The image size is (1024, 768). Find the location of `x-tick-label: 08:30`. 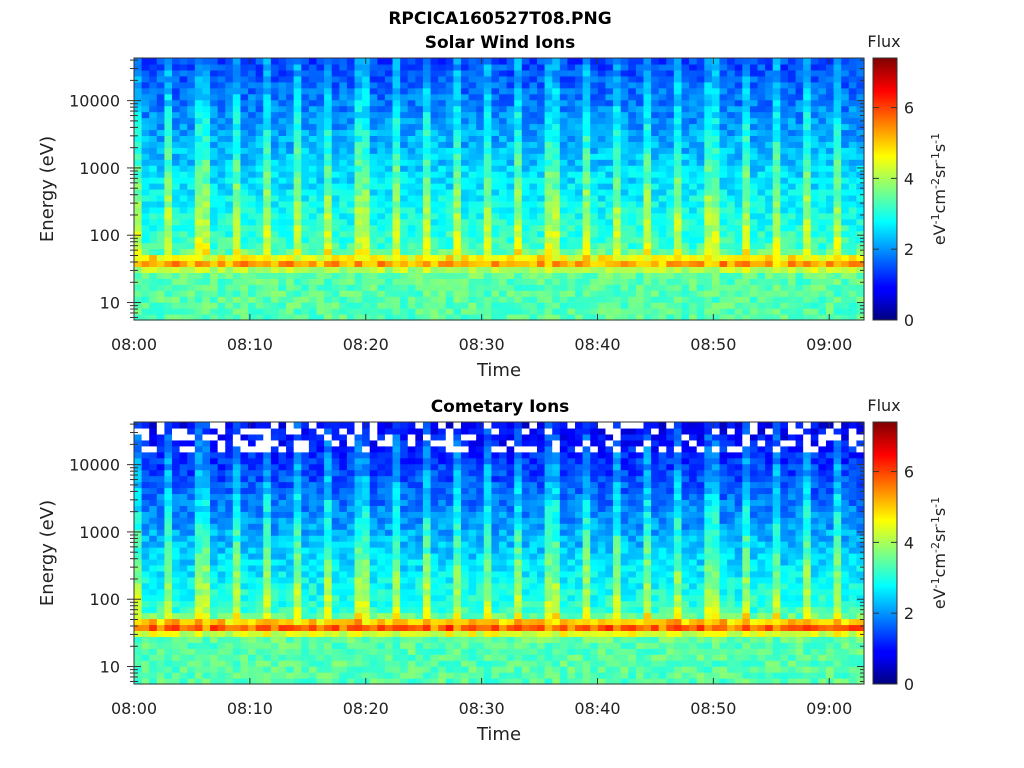

x-tick-label: 08:30 is located at coordinates (482, 344).